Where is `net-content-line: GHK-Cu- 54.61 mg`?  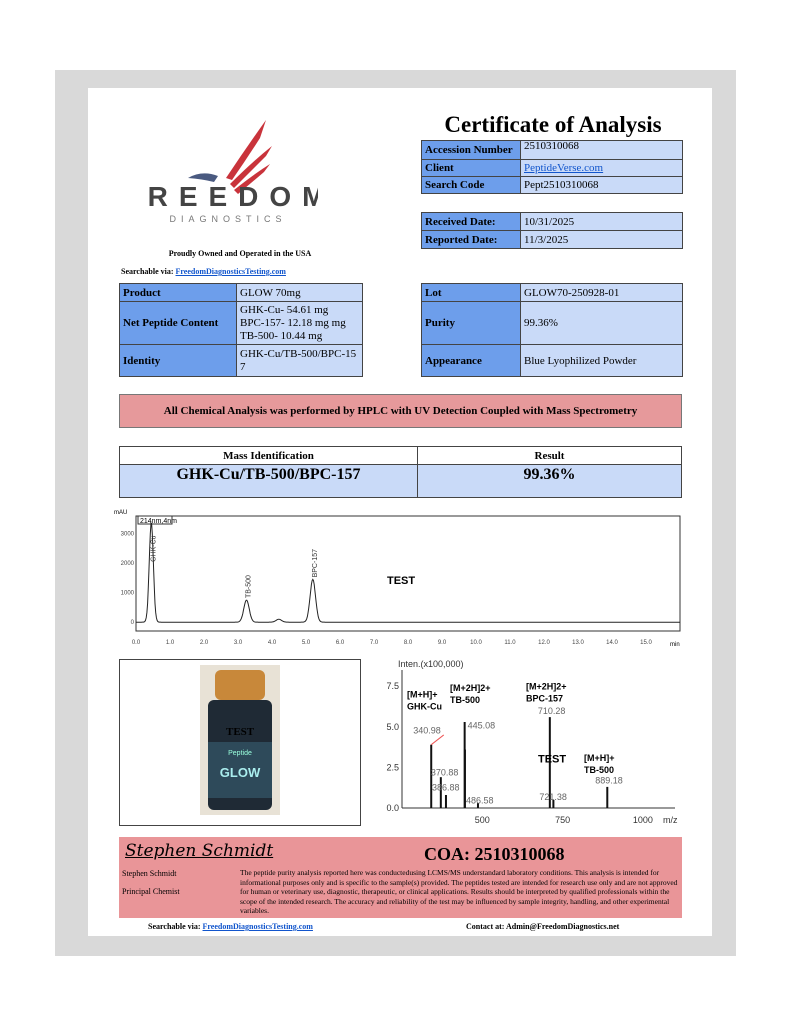 net-content-line: GHK-Cu- 54.61 mg is located at coordinates (284, 309).